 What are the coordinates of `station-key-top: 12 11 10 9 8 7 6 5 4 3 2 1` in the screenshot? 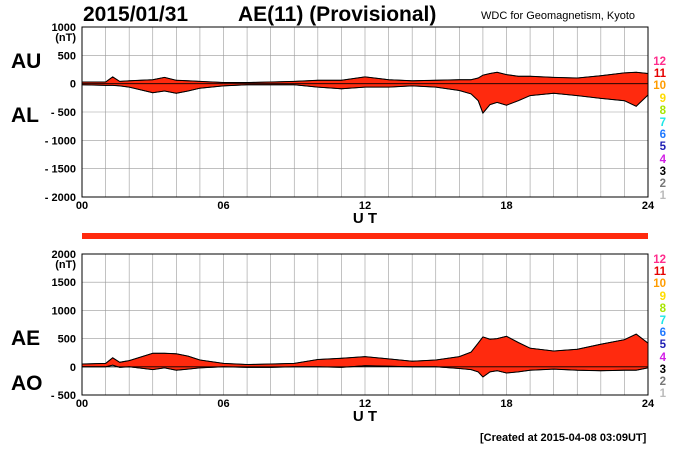 It's located at (653, 129).